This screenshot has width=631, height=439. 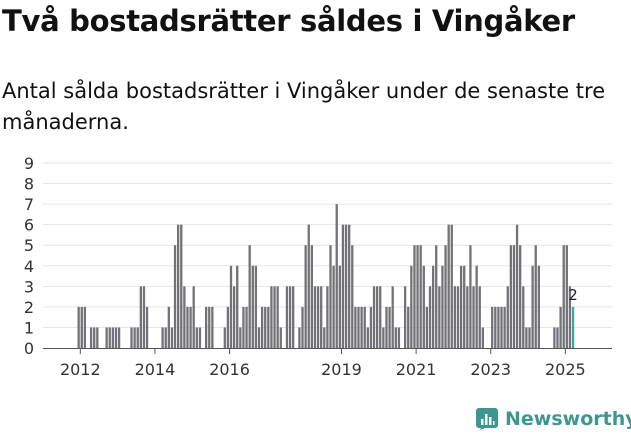 I want to click on y-tick-label: 8, so click(x=29, y=184).